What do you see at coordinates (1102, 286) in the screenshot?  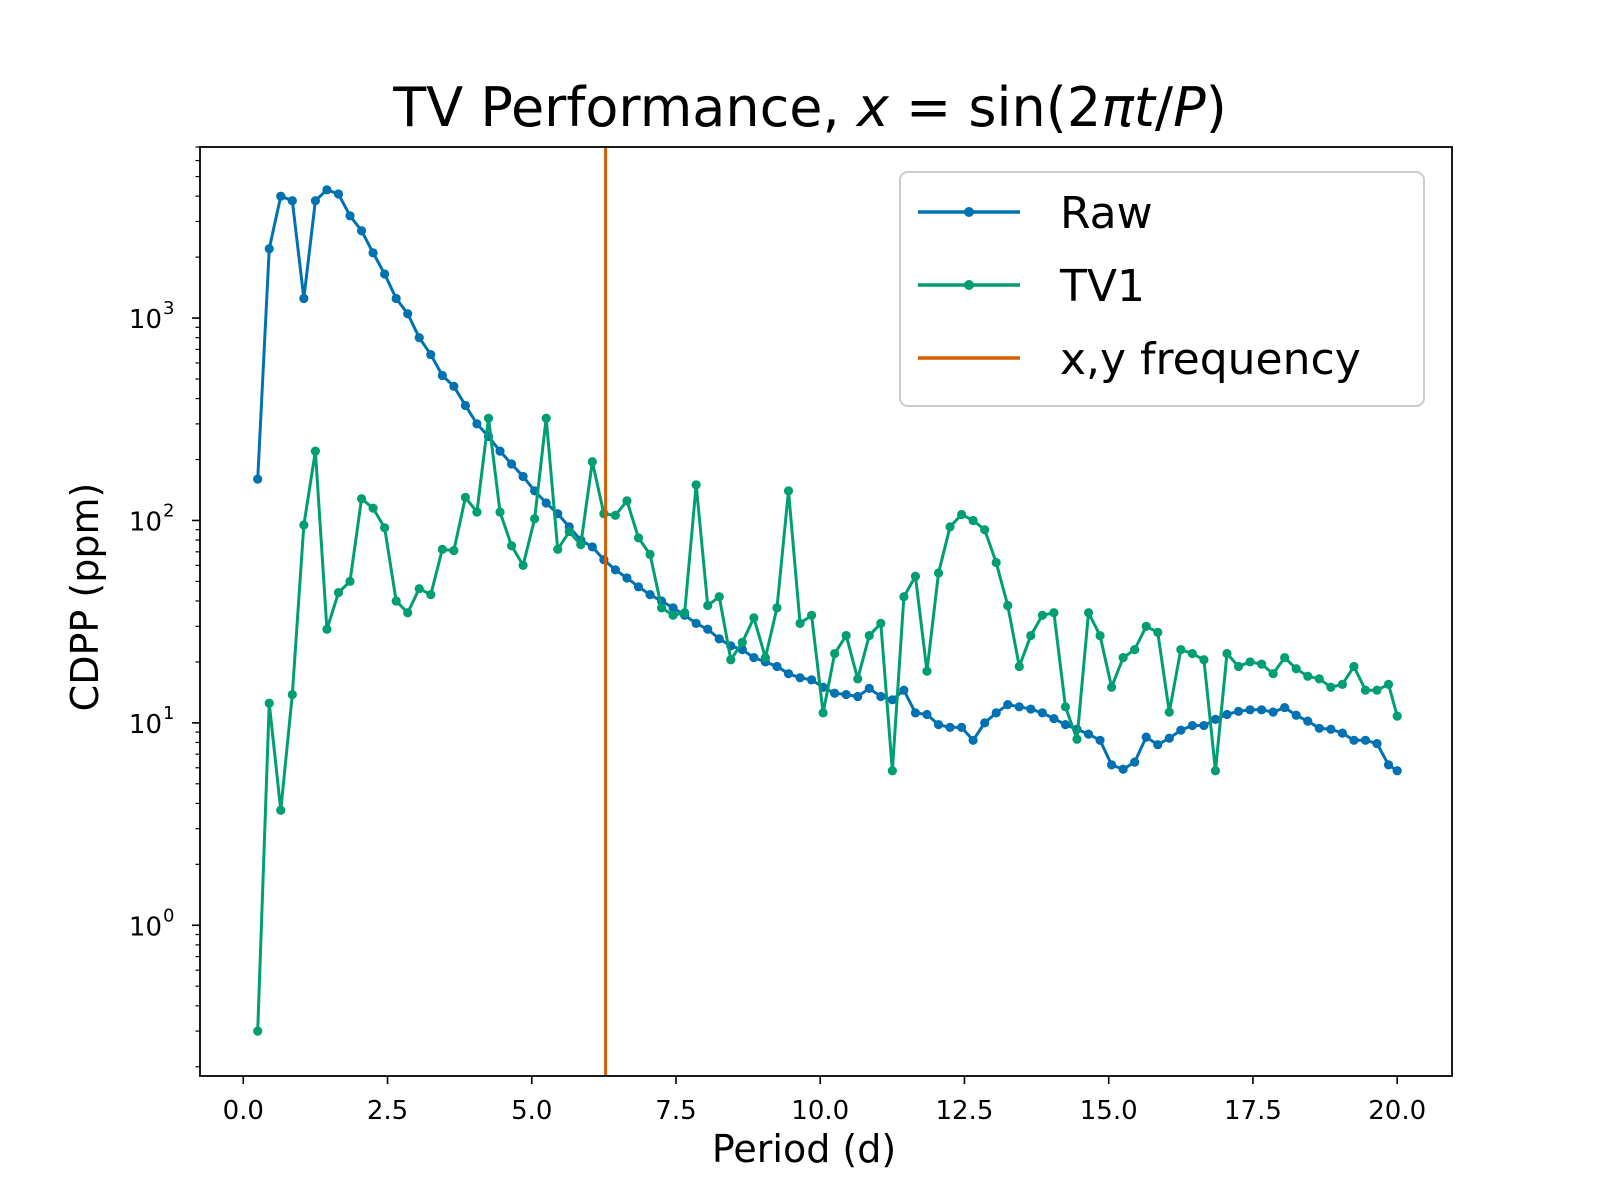 I see `legend-tv1-label: TV1` at bounding box center [1102, 286].